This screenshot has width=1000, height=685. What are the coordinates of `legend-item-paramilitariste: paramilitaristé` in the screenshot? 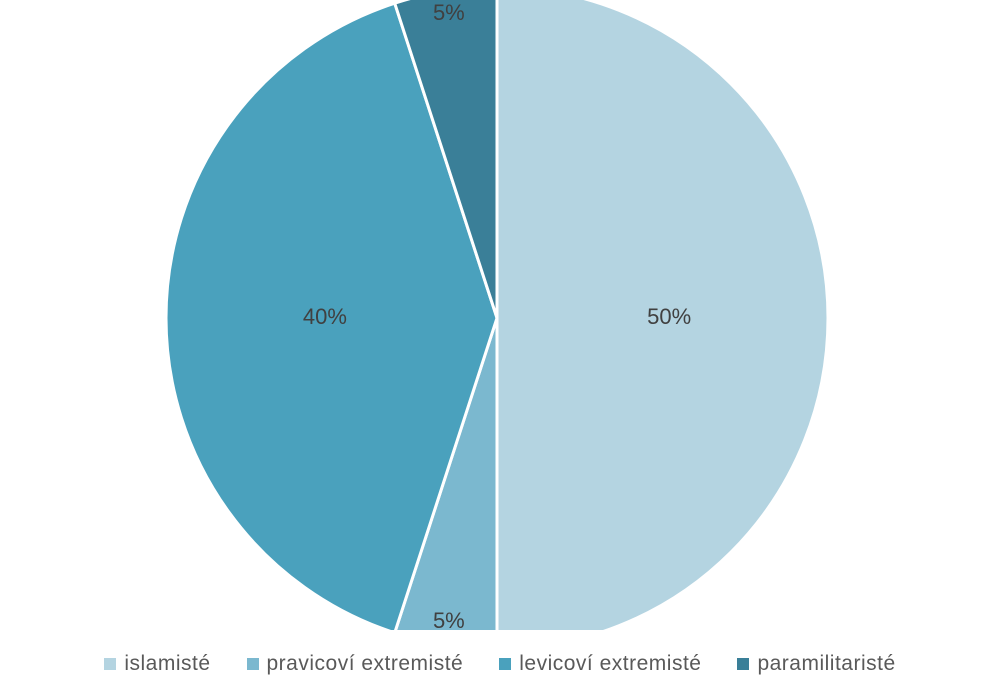 It's located at (816, 664).